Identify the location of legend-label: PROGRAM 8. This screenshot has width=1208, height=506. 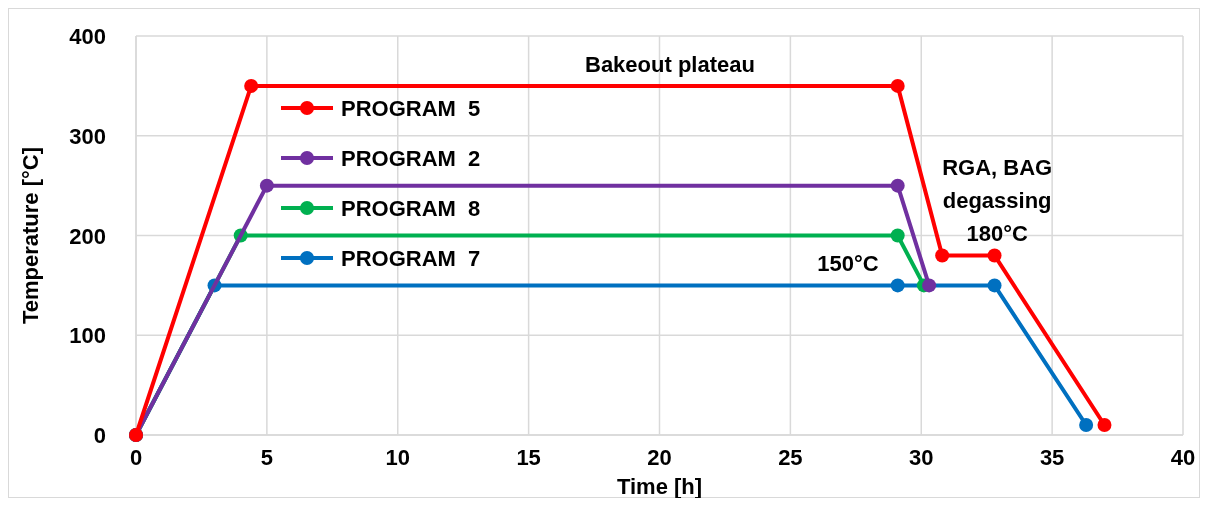
(411, 208).